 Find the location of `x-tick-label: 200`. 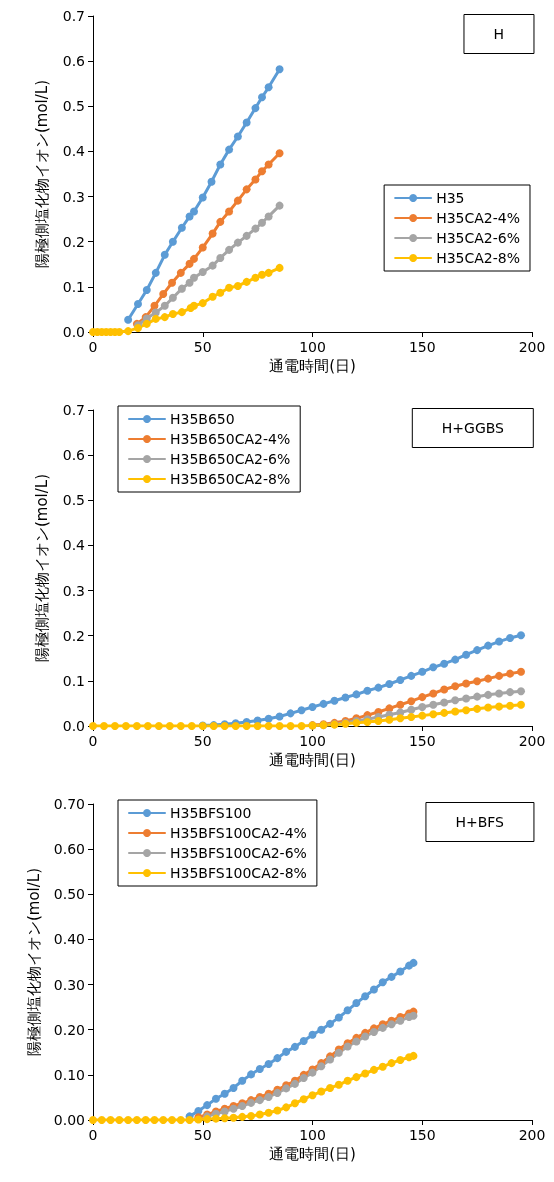

x-tick-label: 200 is located at coordinates (532, 741).